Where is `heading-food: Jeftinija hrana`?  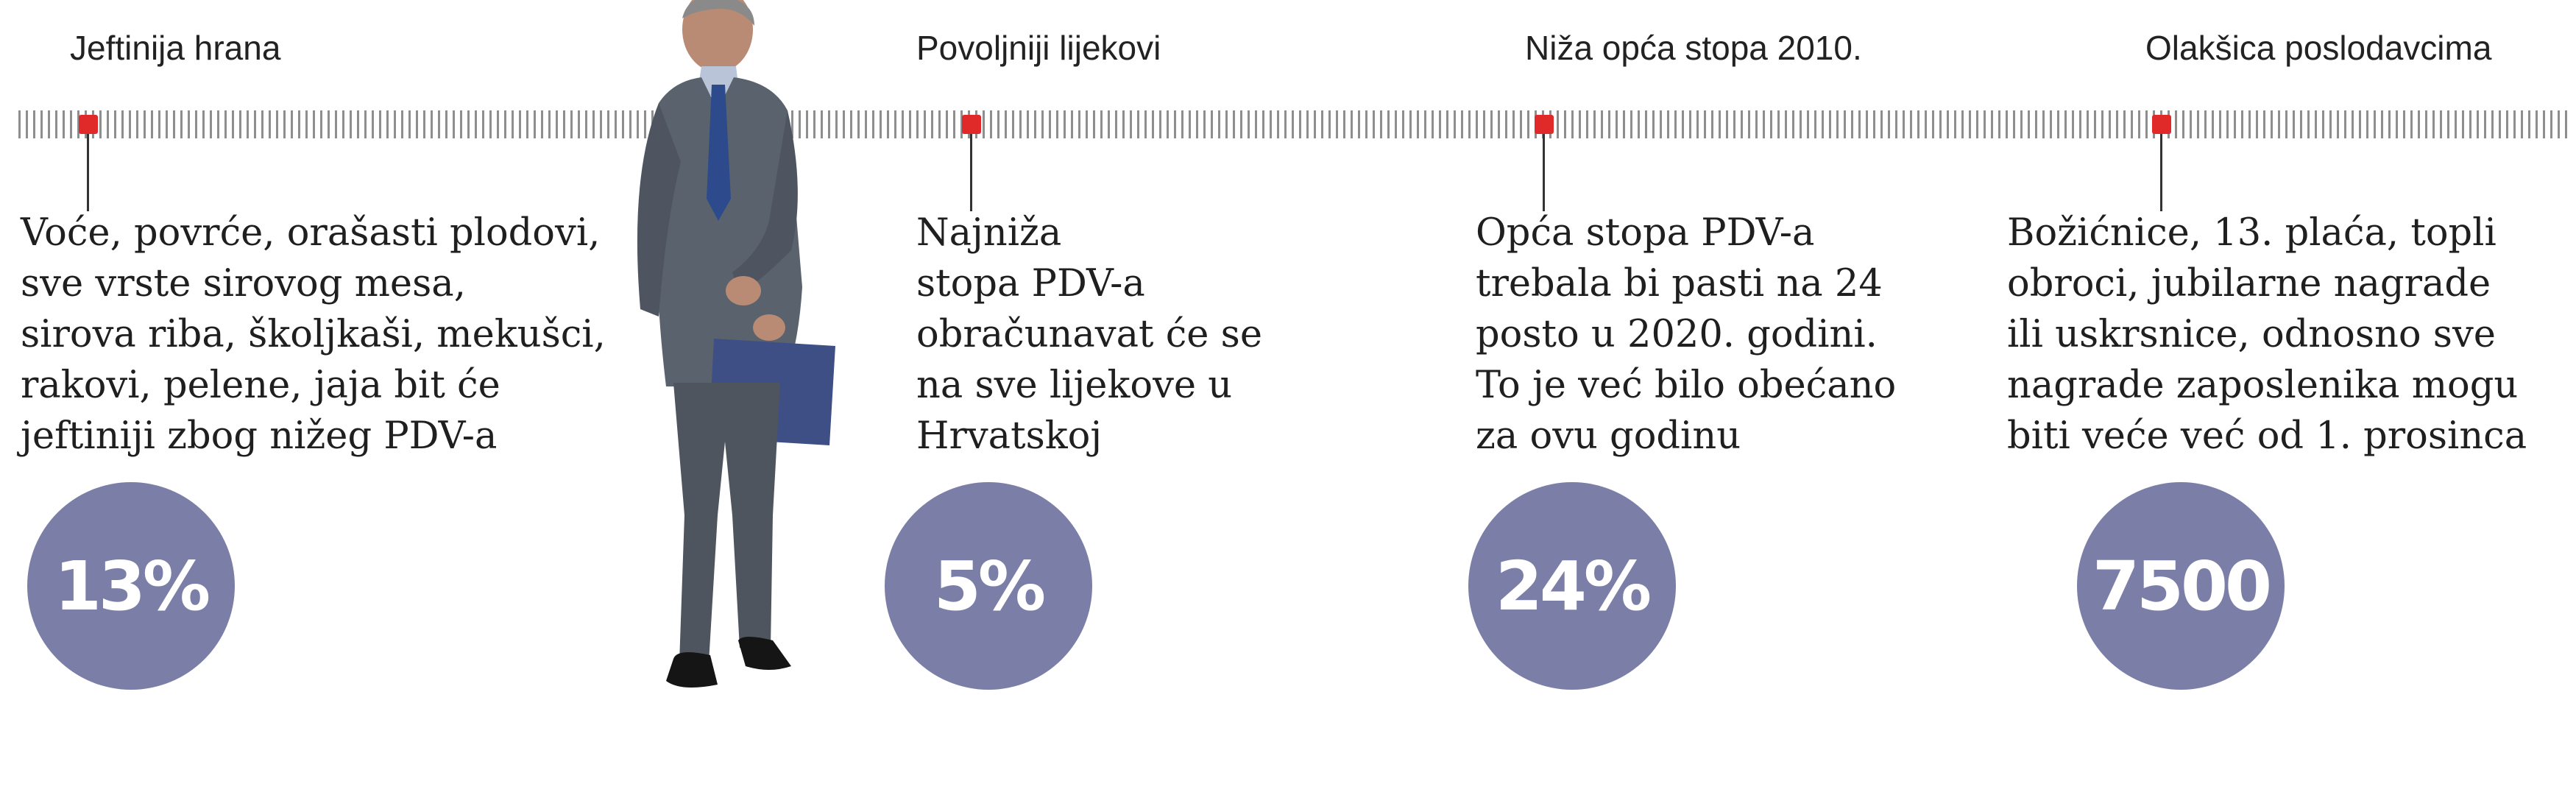
heading-food: Jeftinija hrana is located at coordinates (175, 48).